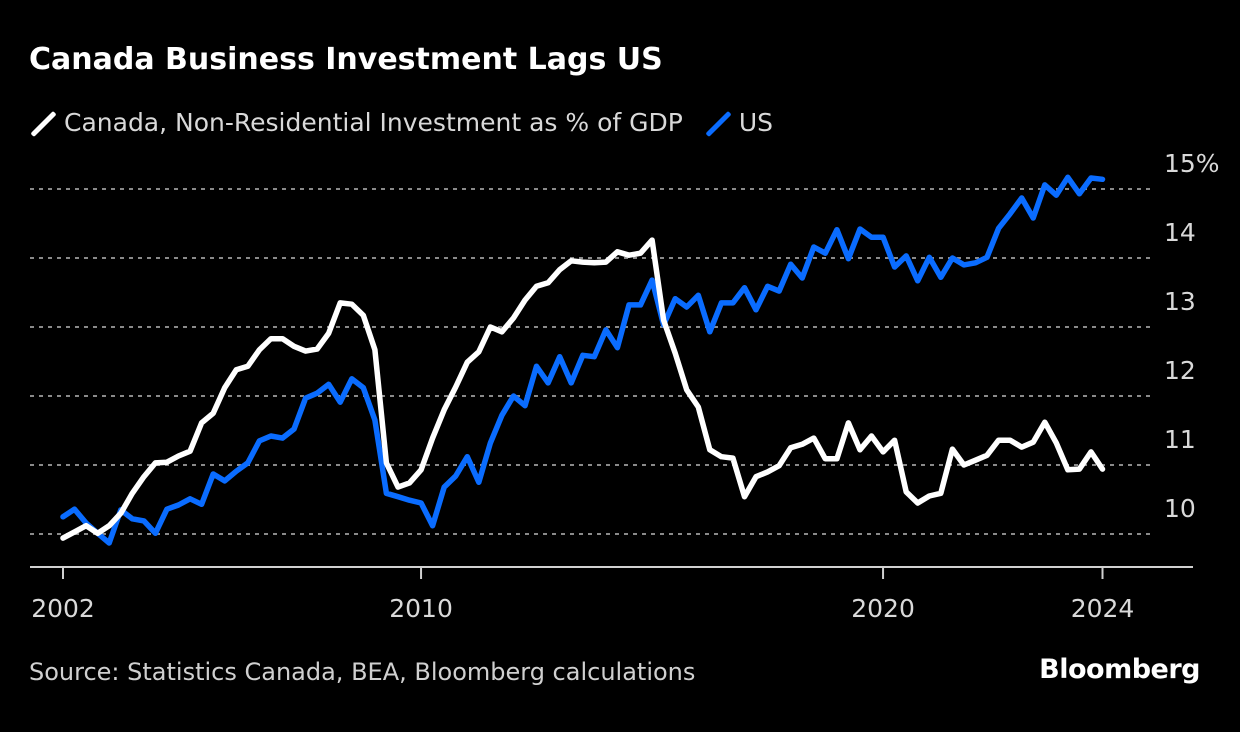 The width and height of the screenshot is (1240, 732). What do you see at coordinates (1180, 439) in the screenshot?
I see `y-tick-label: 11` at bounding box center [1180, 439].